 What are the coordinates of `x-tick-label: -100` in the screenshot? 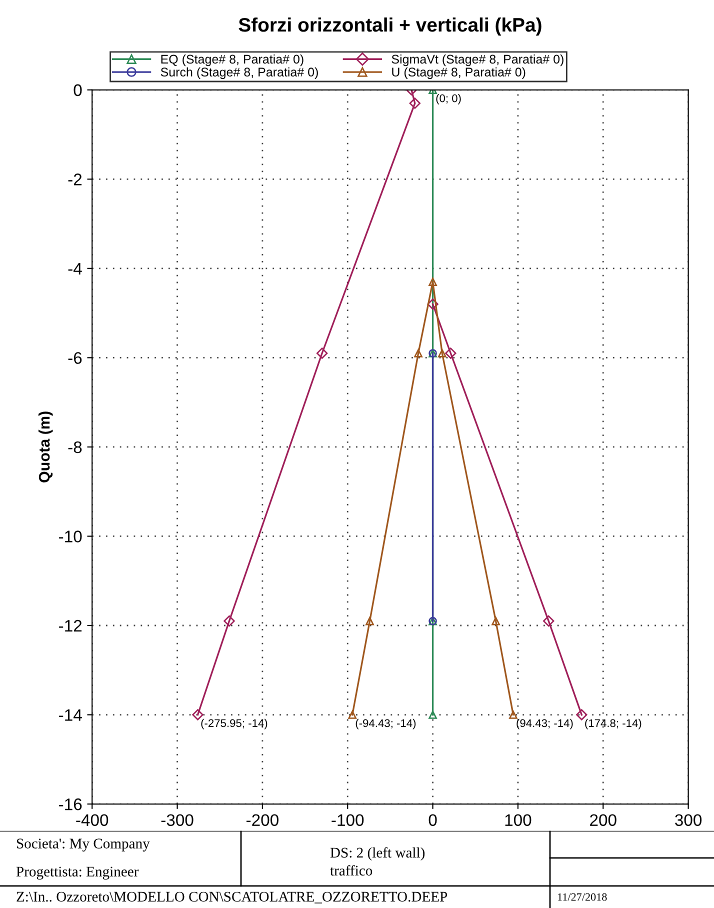 It's located at (348, 820).